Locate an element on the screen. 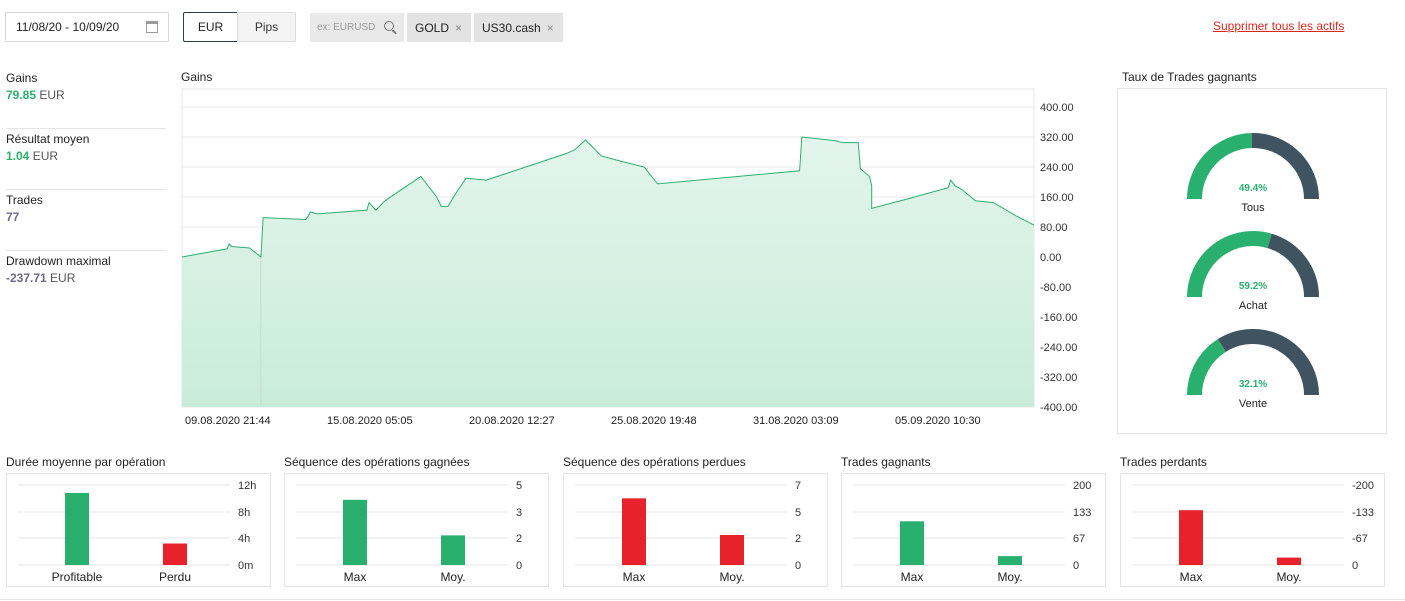 This screenshot has width=1405, height=601. y-tick-label: 200 is located at coordinates (1082, 486).